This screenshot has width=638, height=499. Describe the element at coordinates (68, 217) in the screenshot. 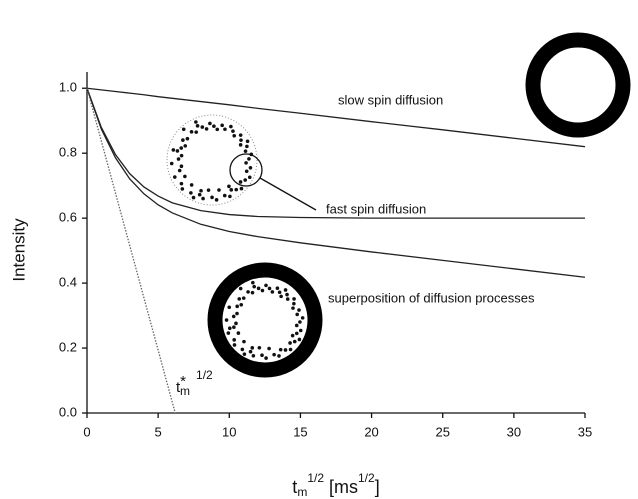

I see `y-tick-label: 0.6` at that location.